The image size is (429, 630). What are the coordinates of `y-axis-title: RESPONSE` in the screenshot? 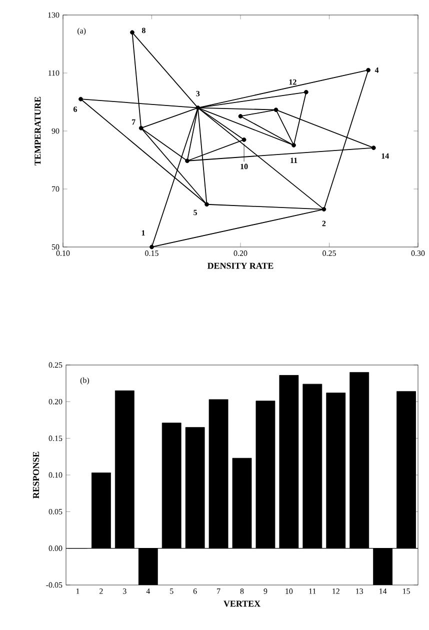 It's located at (36, 475).